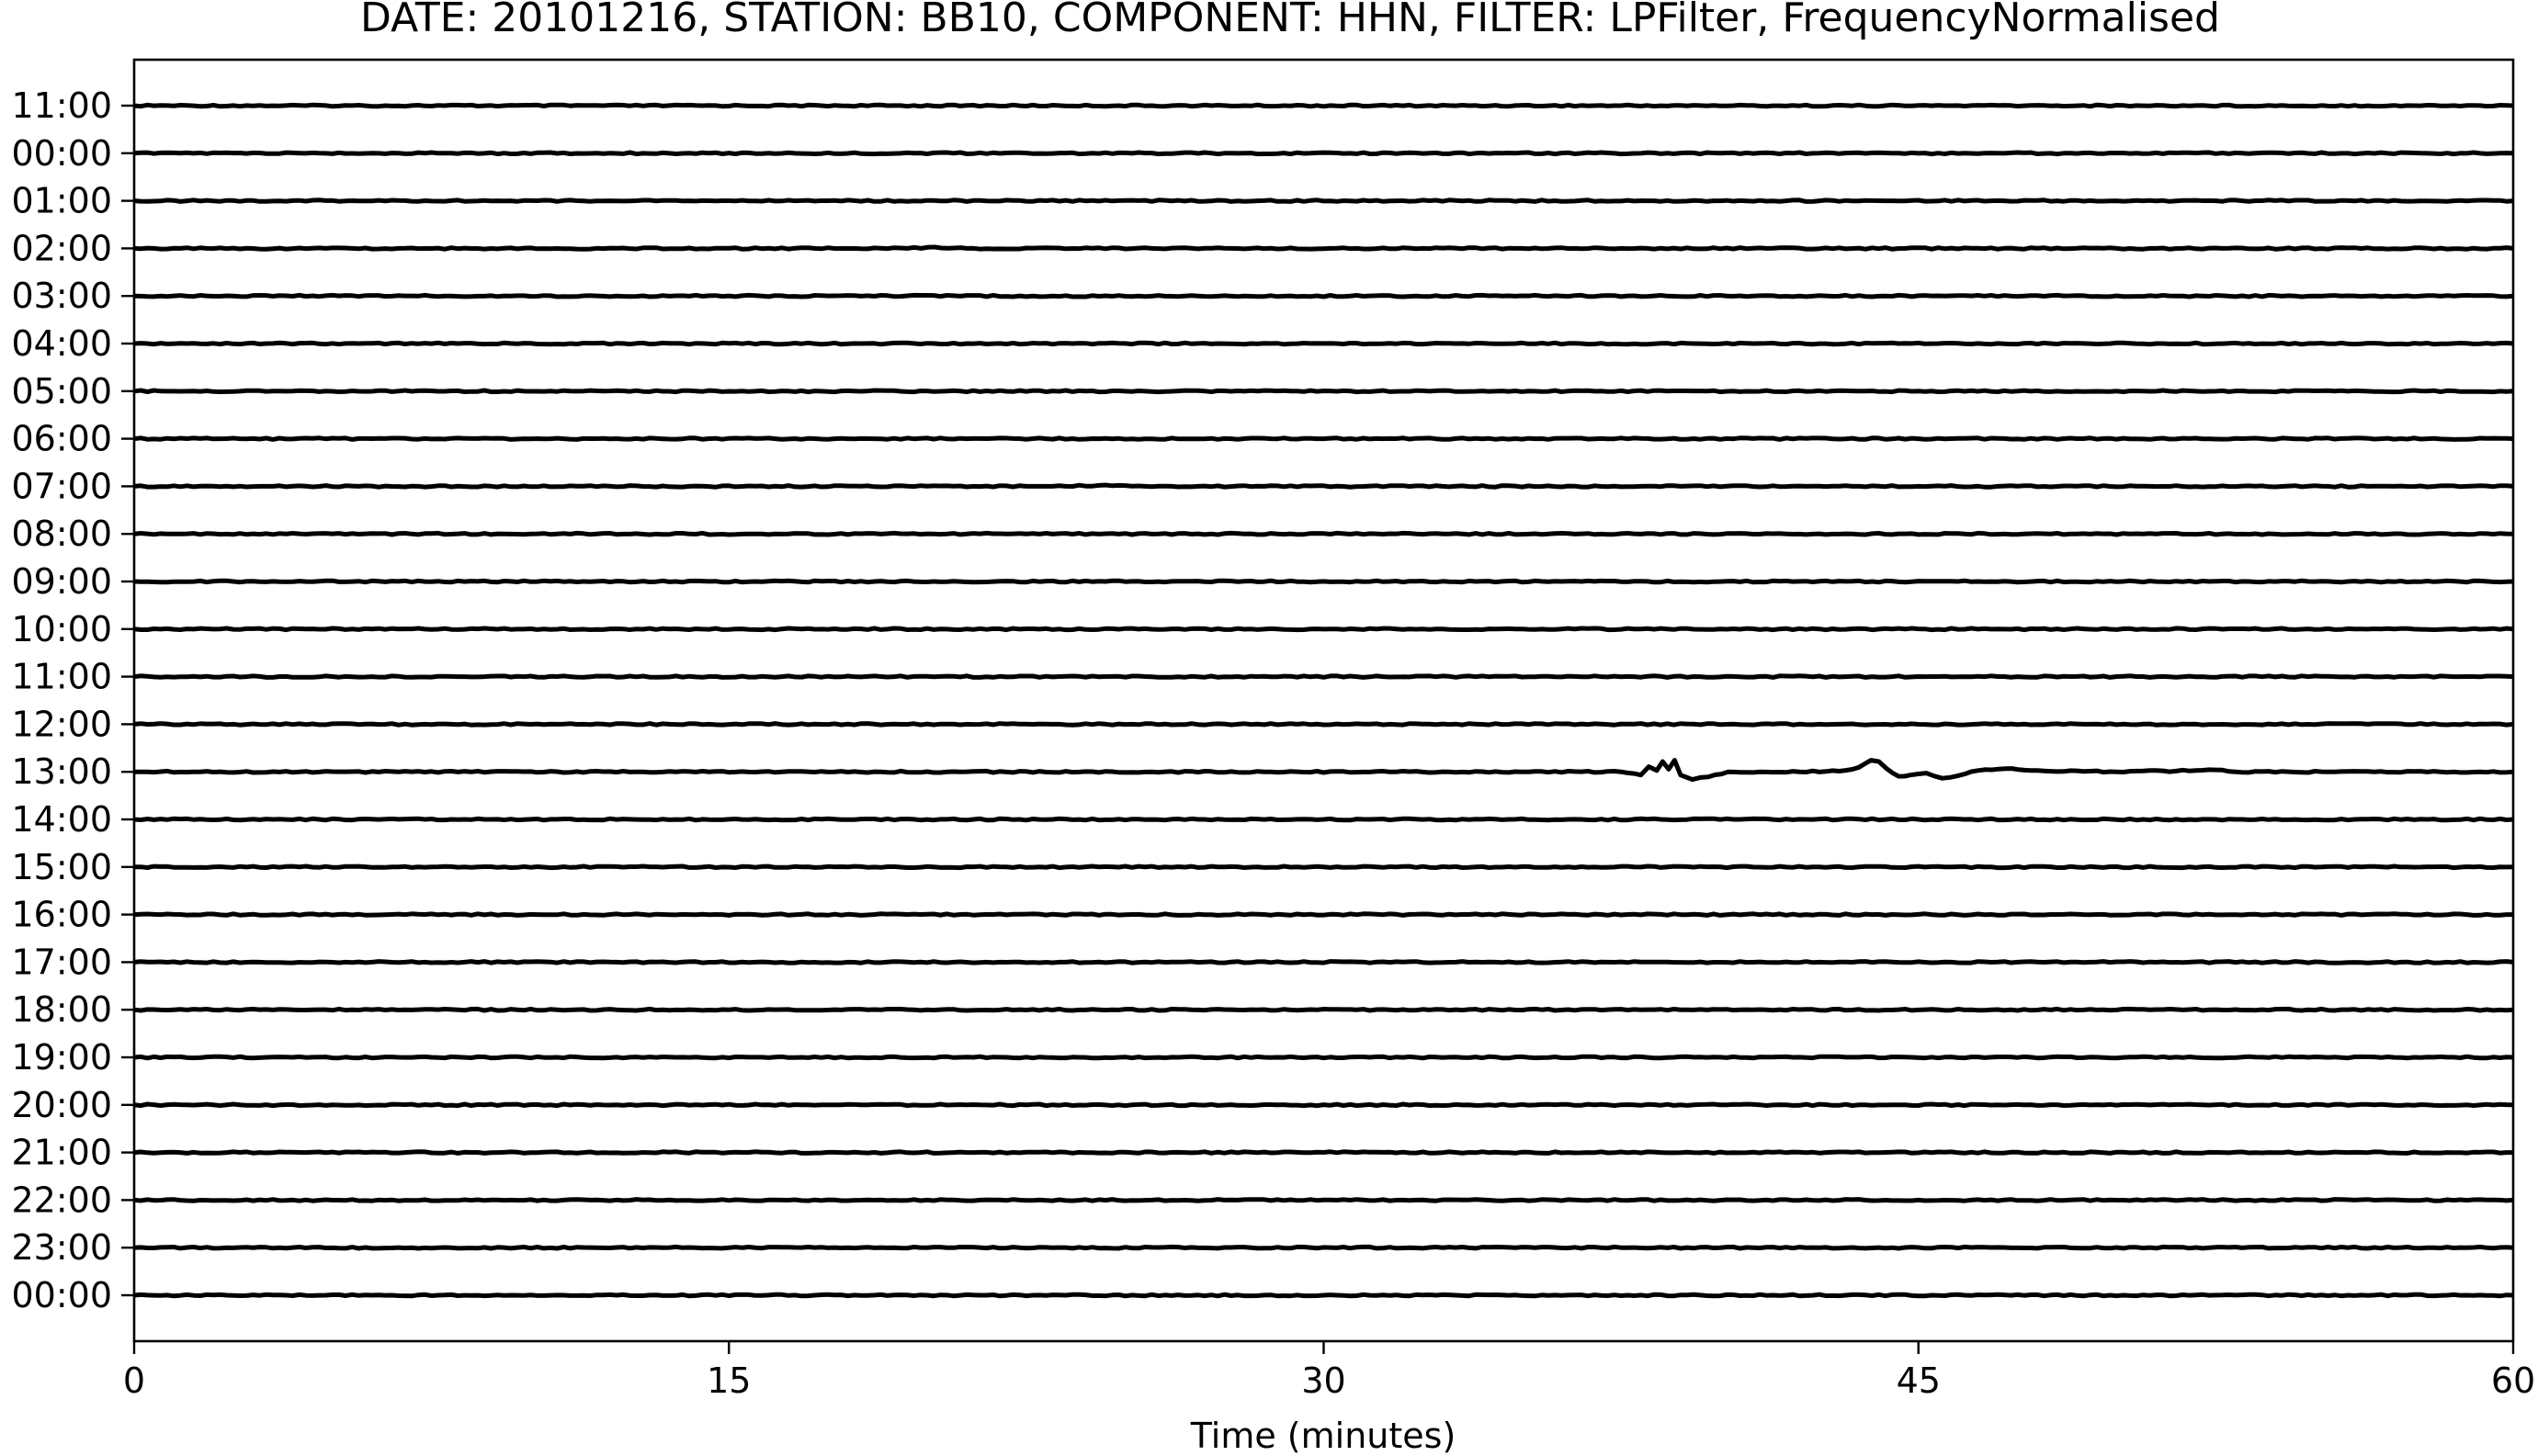  Describe the element at coordinates (61, 1057) in the screenshot. I see `y-tick-label-20: 19:00` at that location.